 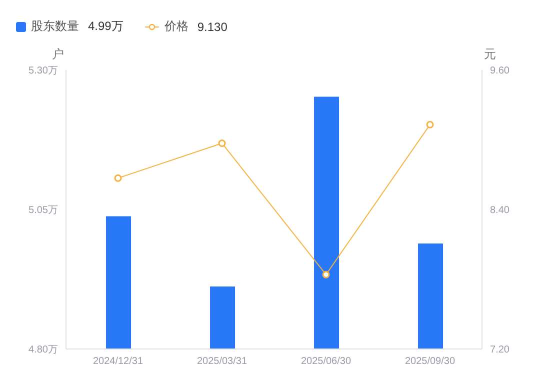 I want to click on y2-tick-label: 9.60, so click(x=500, y=71).